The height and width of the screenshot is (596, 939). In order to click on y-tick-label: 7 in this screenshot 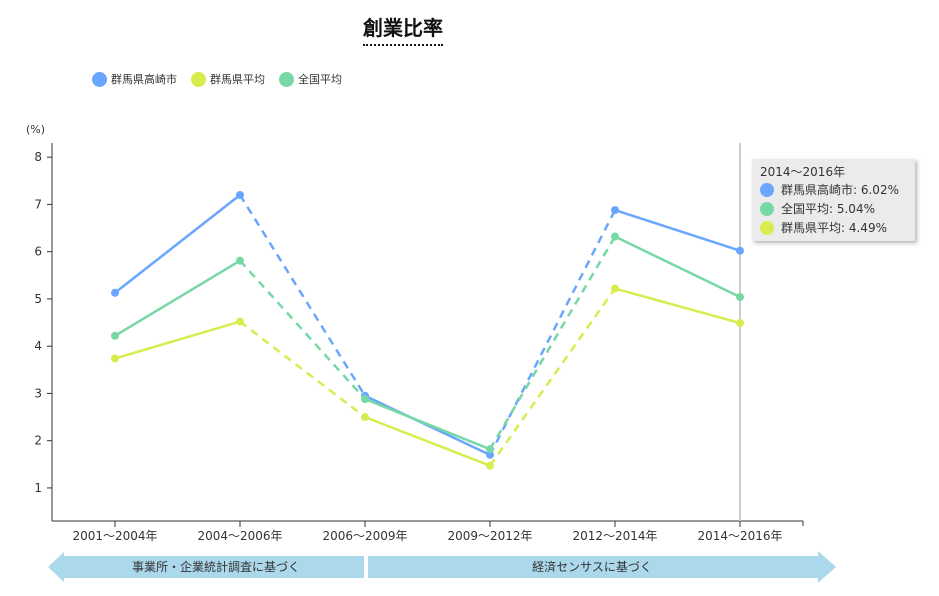, I will do `click(38, 204)`.